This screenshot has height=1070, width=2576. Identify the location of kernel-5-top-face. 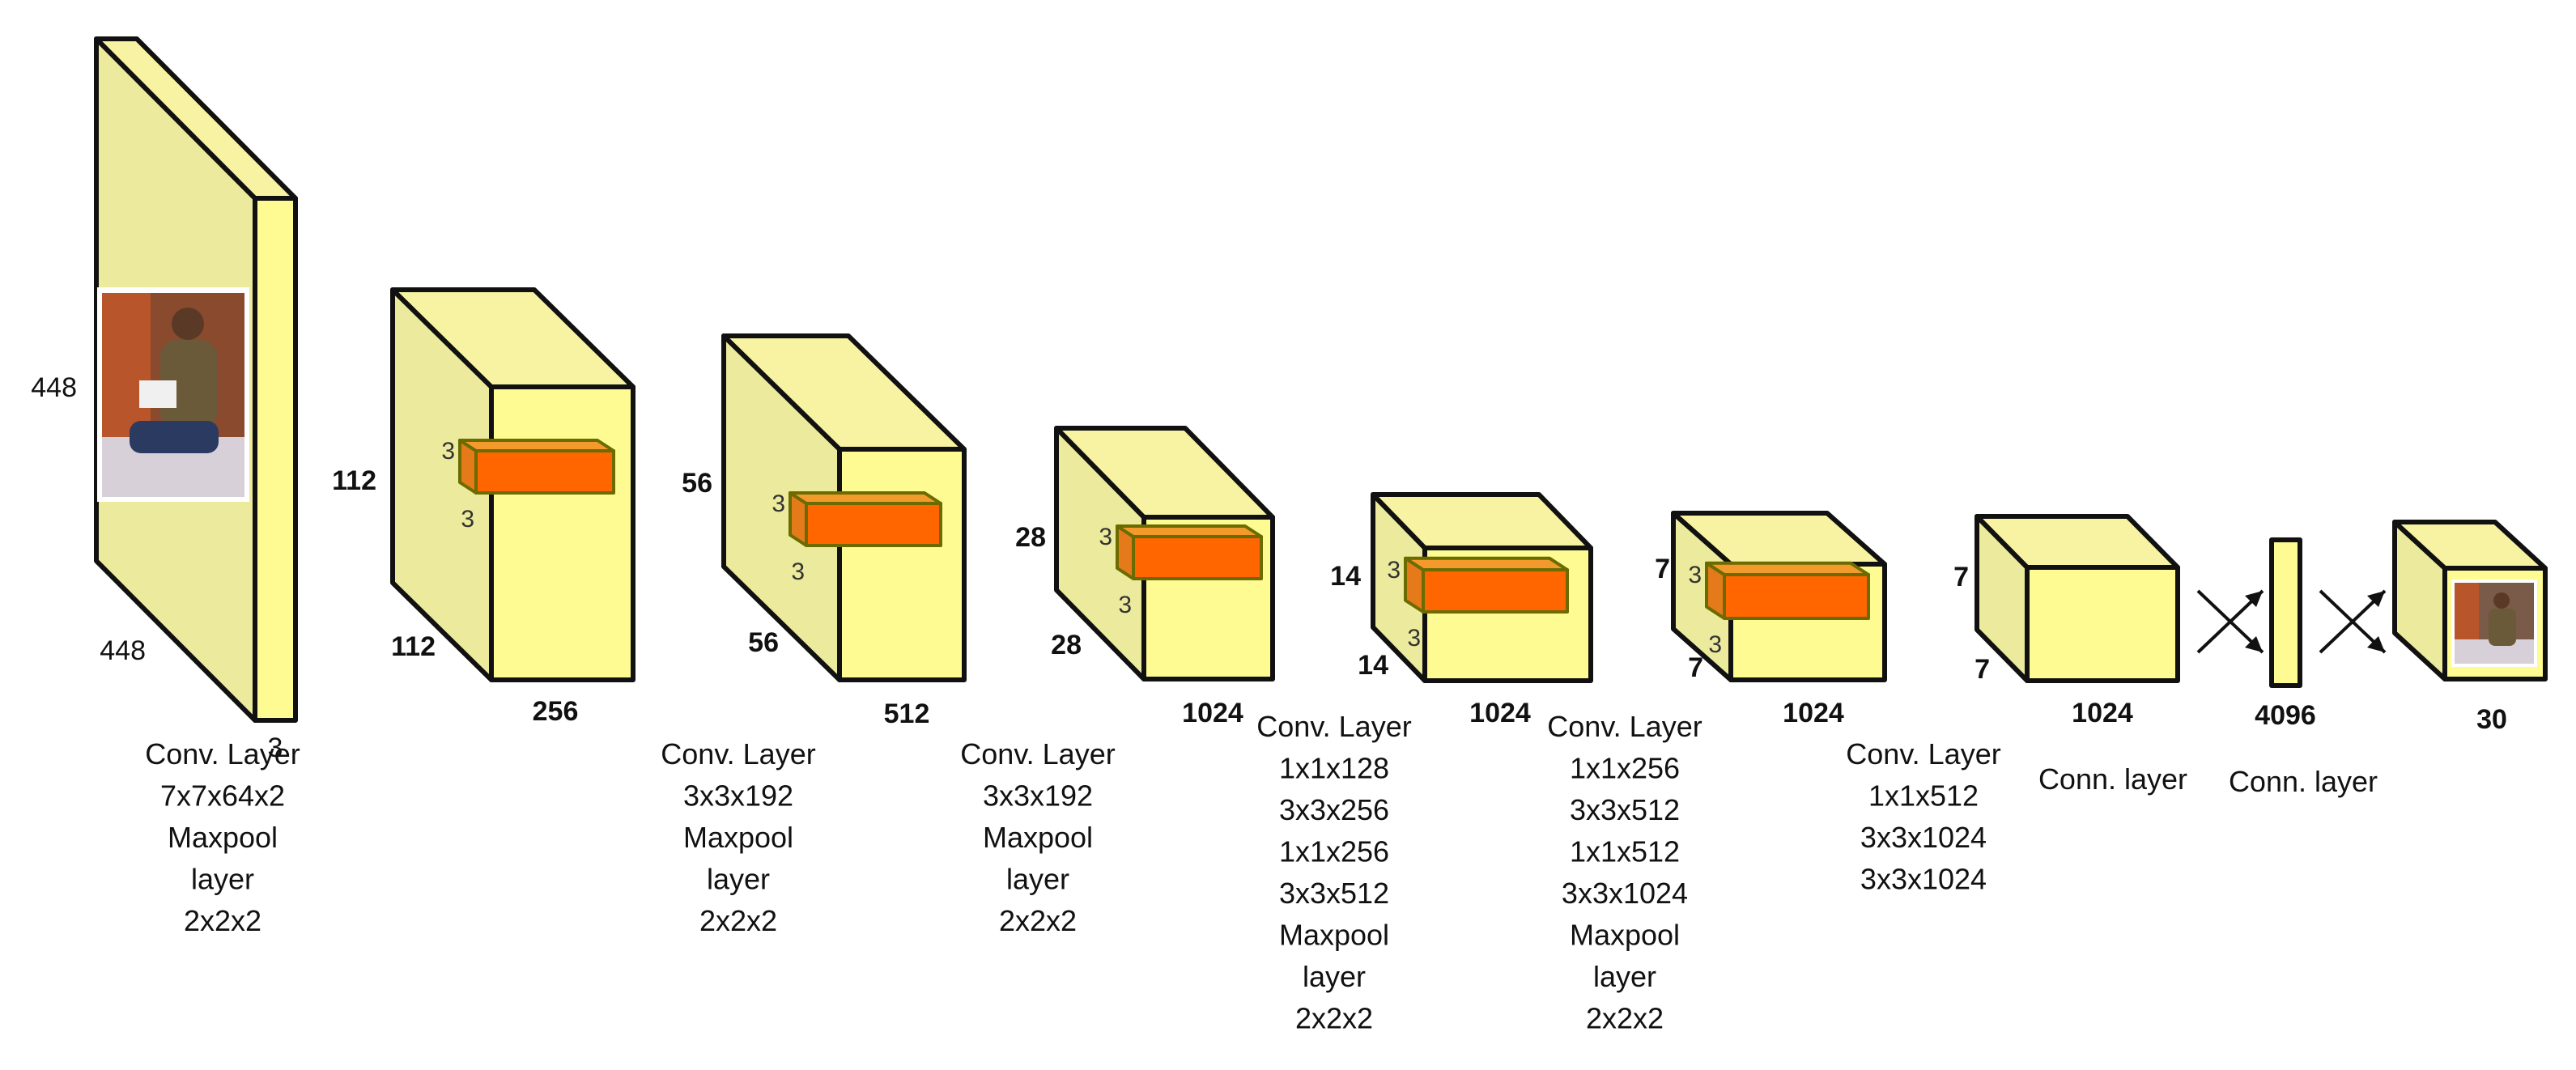
(1788, 568).